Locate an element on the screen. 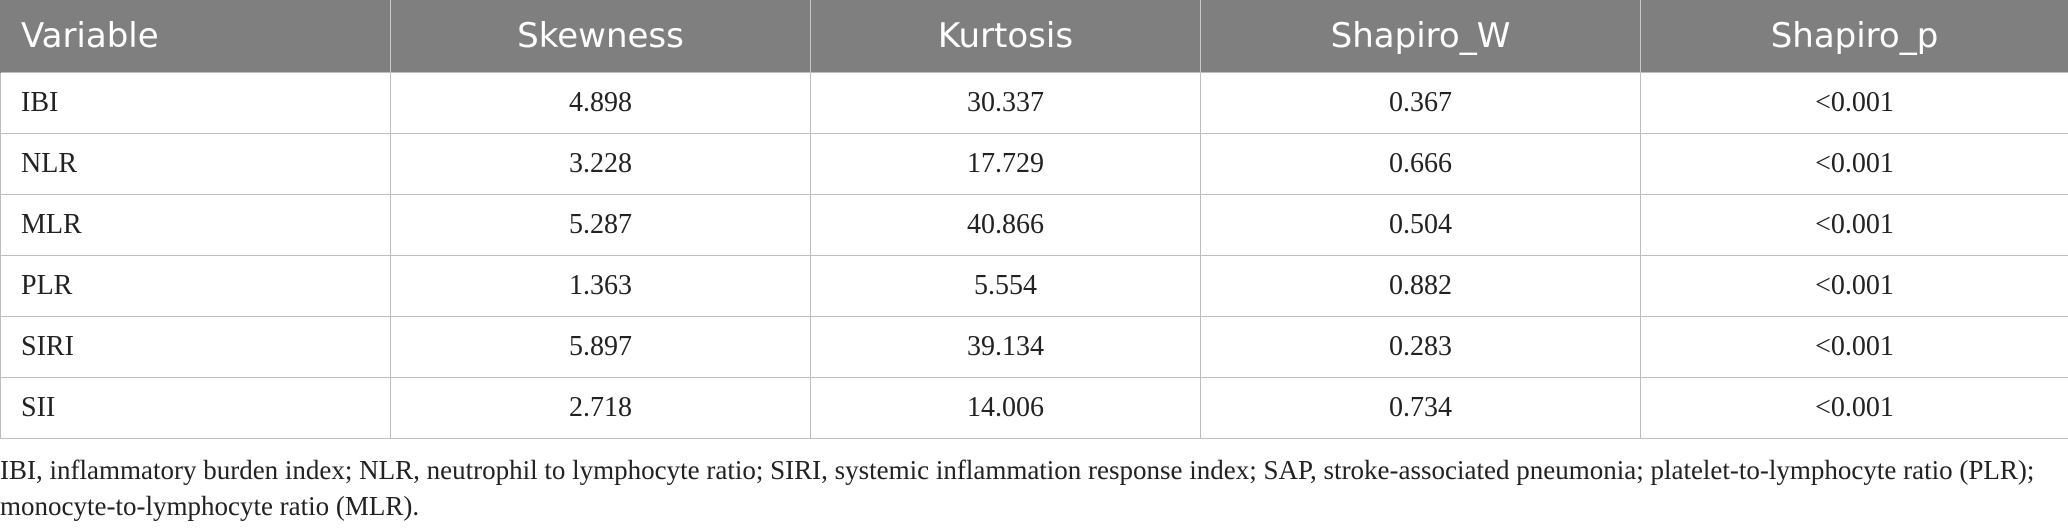 This screenshot has width=2068, height=531. table-row: PLR 1.363 5.554 0.882 <0.001 is located at coordinates (1034, 286).